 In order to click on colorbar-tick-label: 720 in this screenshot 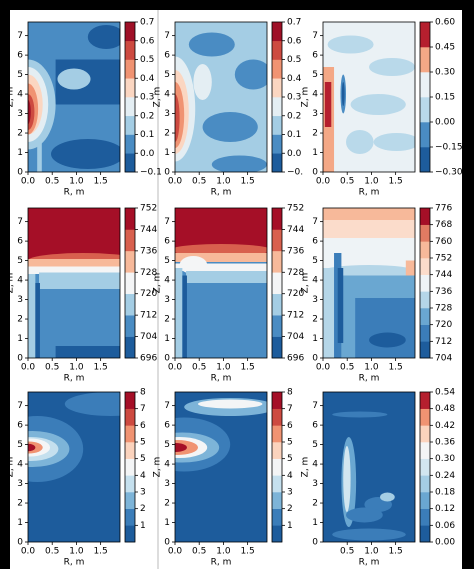, I will do `click(295, 294)`.